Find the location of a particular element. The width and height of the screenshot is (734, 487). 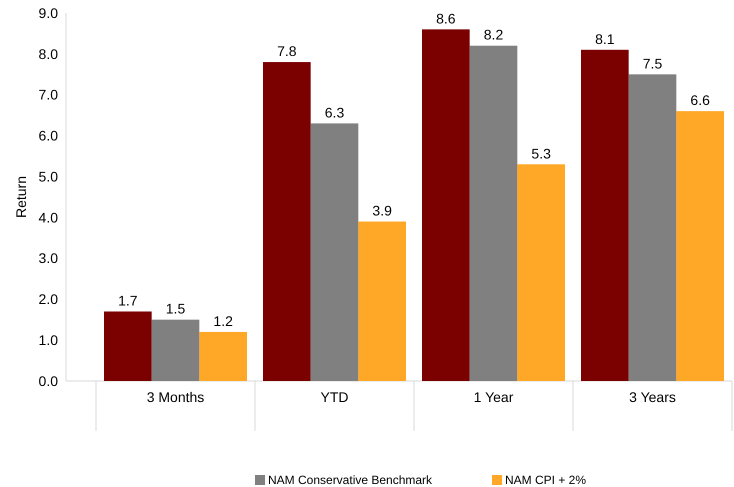

y-tick-label: 9.0 is located at coordinates (48, 12).